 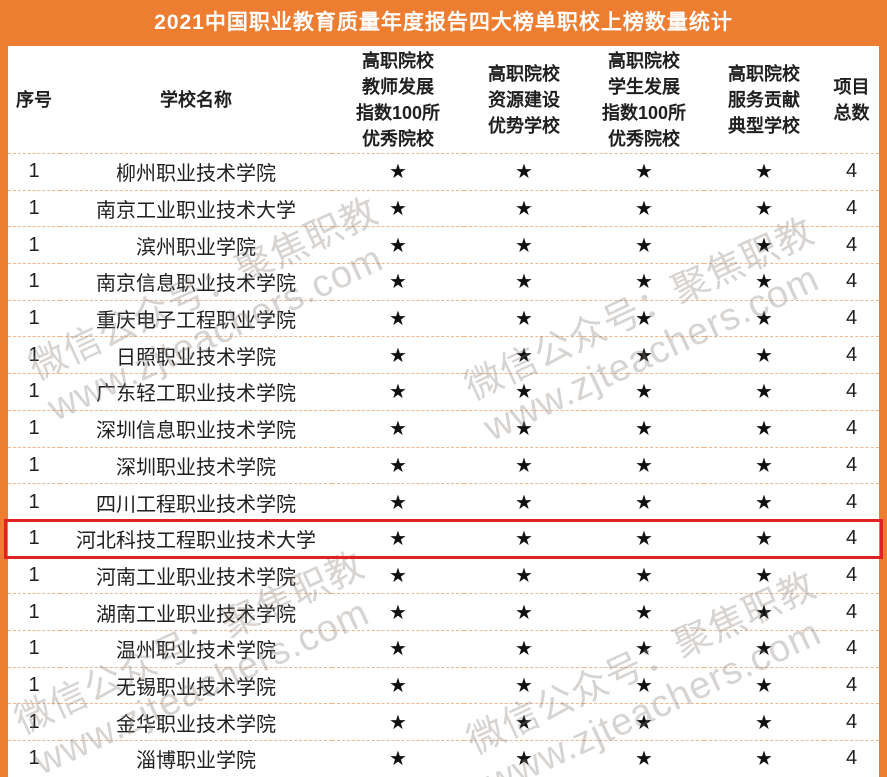 I want to click on table-row: 1 河南工业职业技术学院 ★ ★ ★ ★ 4, so click(x=443, y=575).